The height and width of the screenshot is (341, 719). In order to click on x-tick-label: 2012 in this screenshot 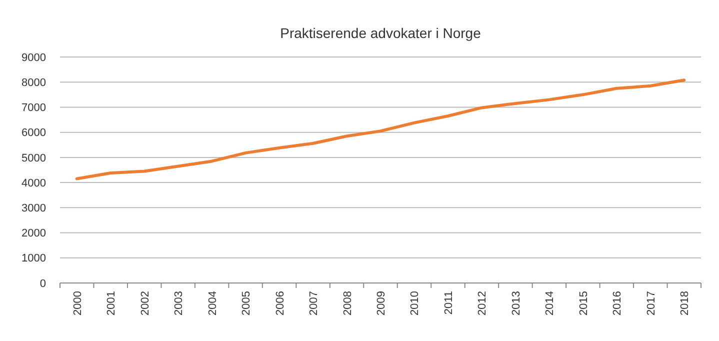, I will do `click(482, 303)`.